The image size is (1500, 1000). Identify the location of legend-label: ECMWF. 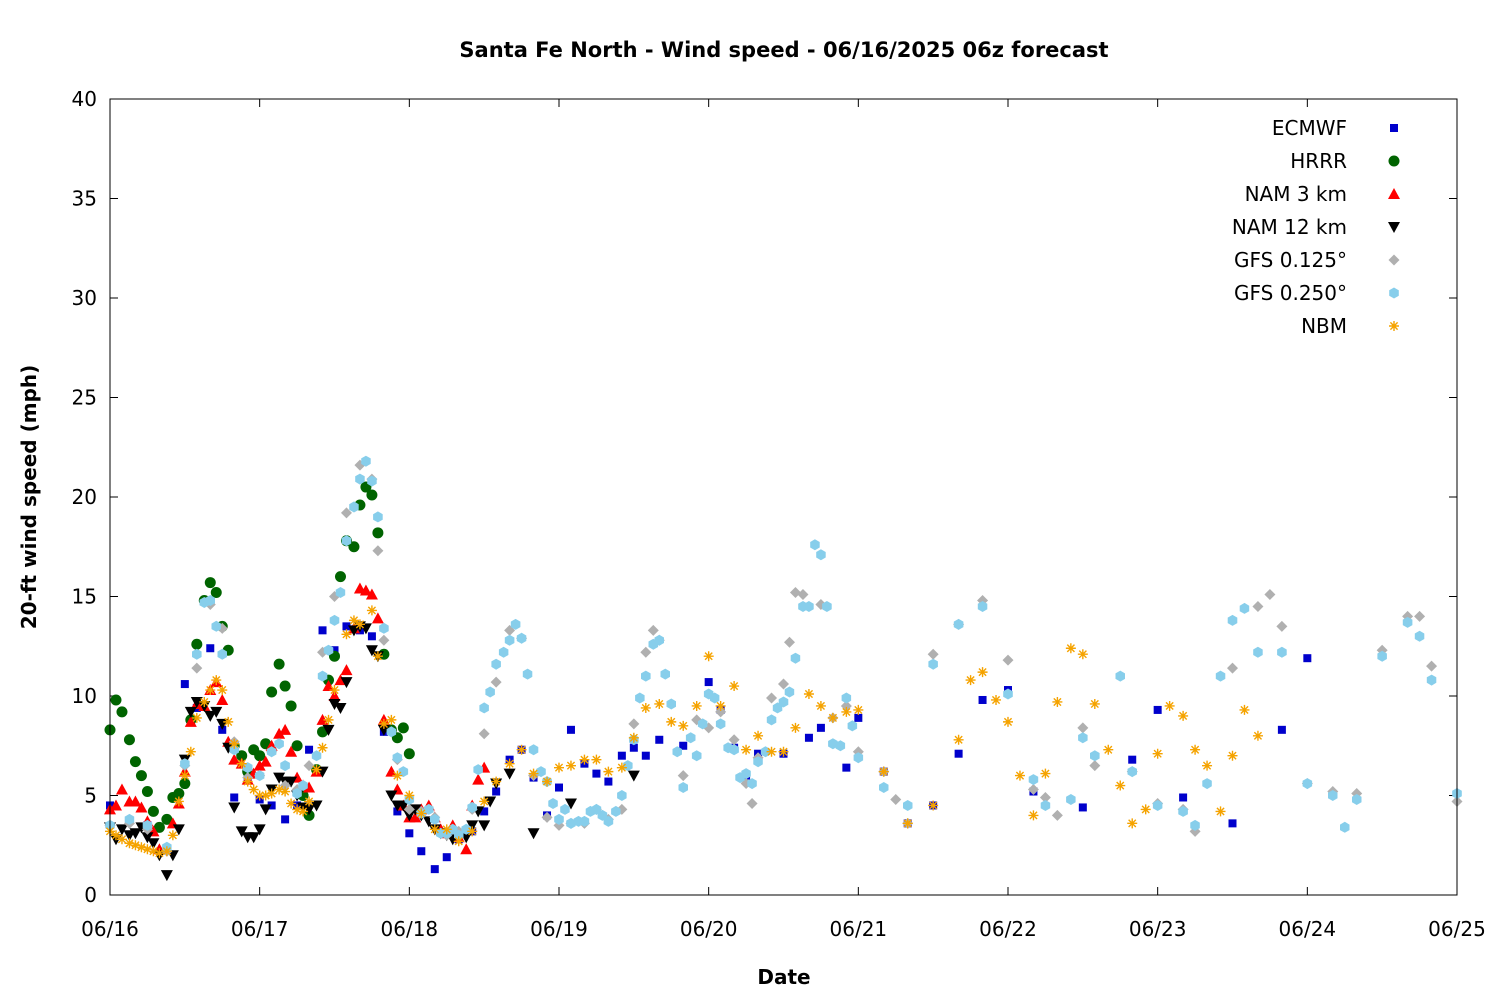
(1309, 128).